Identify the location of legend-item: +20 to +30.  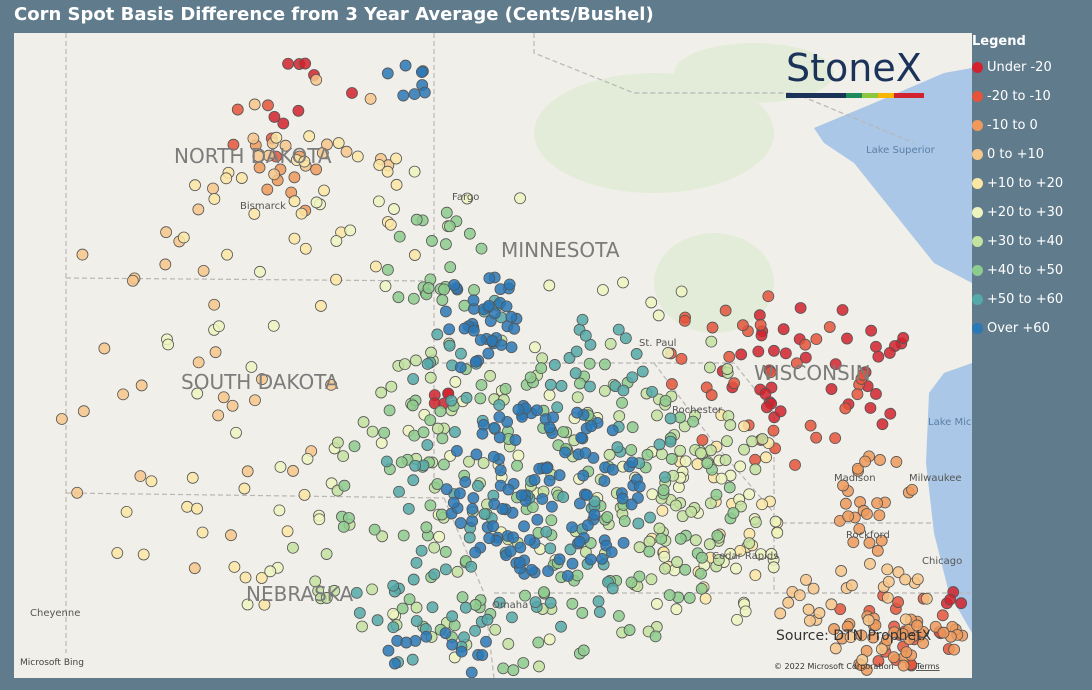
(1017, 212).